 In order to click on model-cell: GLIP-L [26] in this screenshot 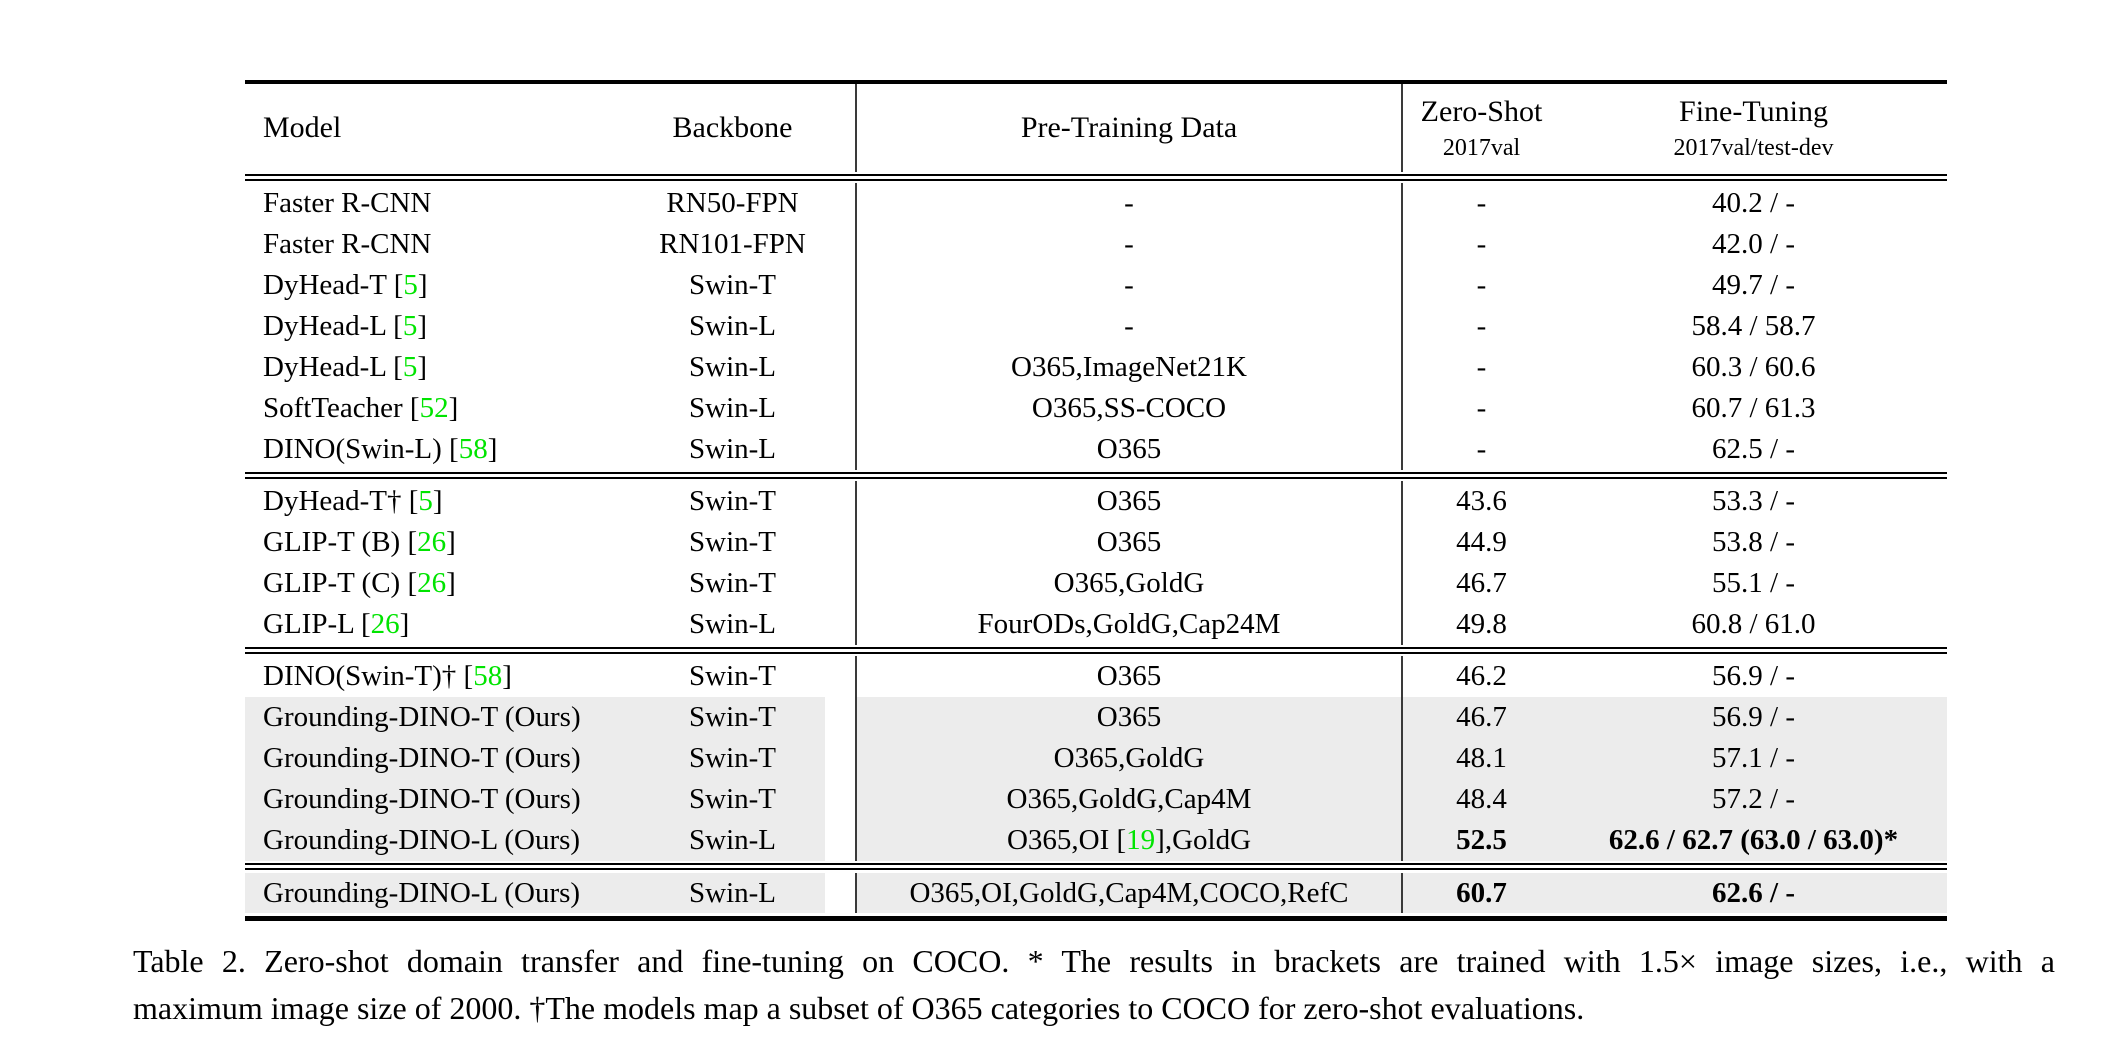, I will do `click(427, 624)`.